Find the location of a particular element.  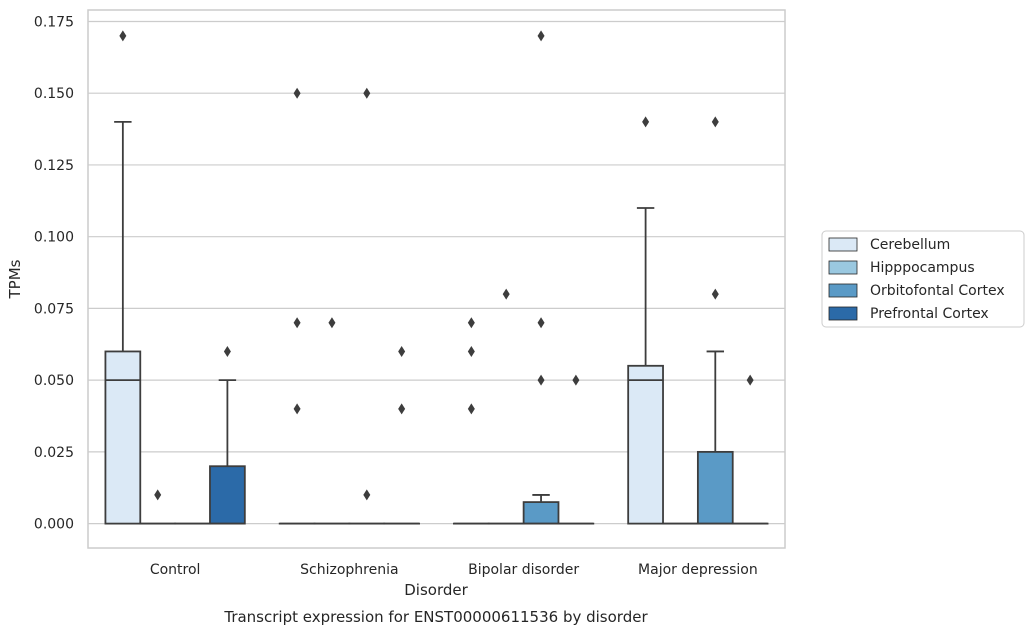

x-tick-label: Schizophrenia is located at coordinates (349, 570).